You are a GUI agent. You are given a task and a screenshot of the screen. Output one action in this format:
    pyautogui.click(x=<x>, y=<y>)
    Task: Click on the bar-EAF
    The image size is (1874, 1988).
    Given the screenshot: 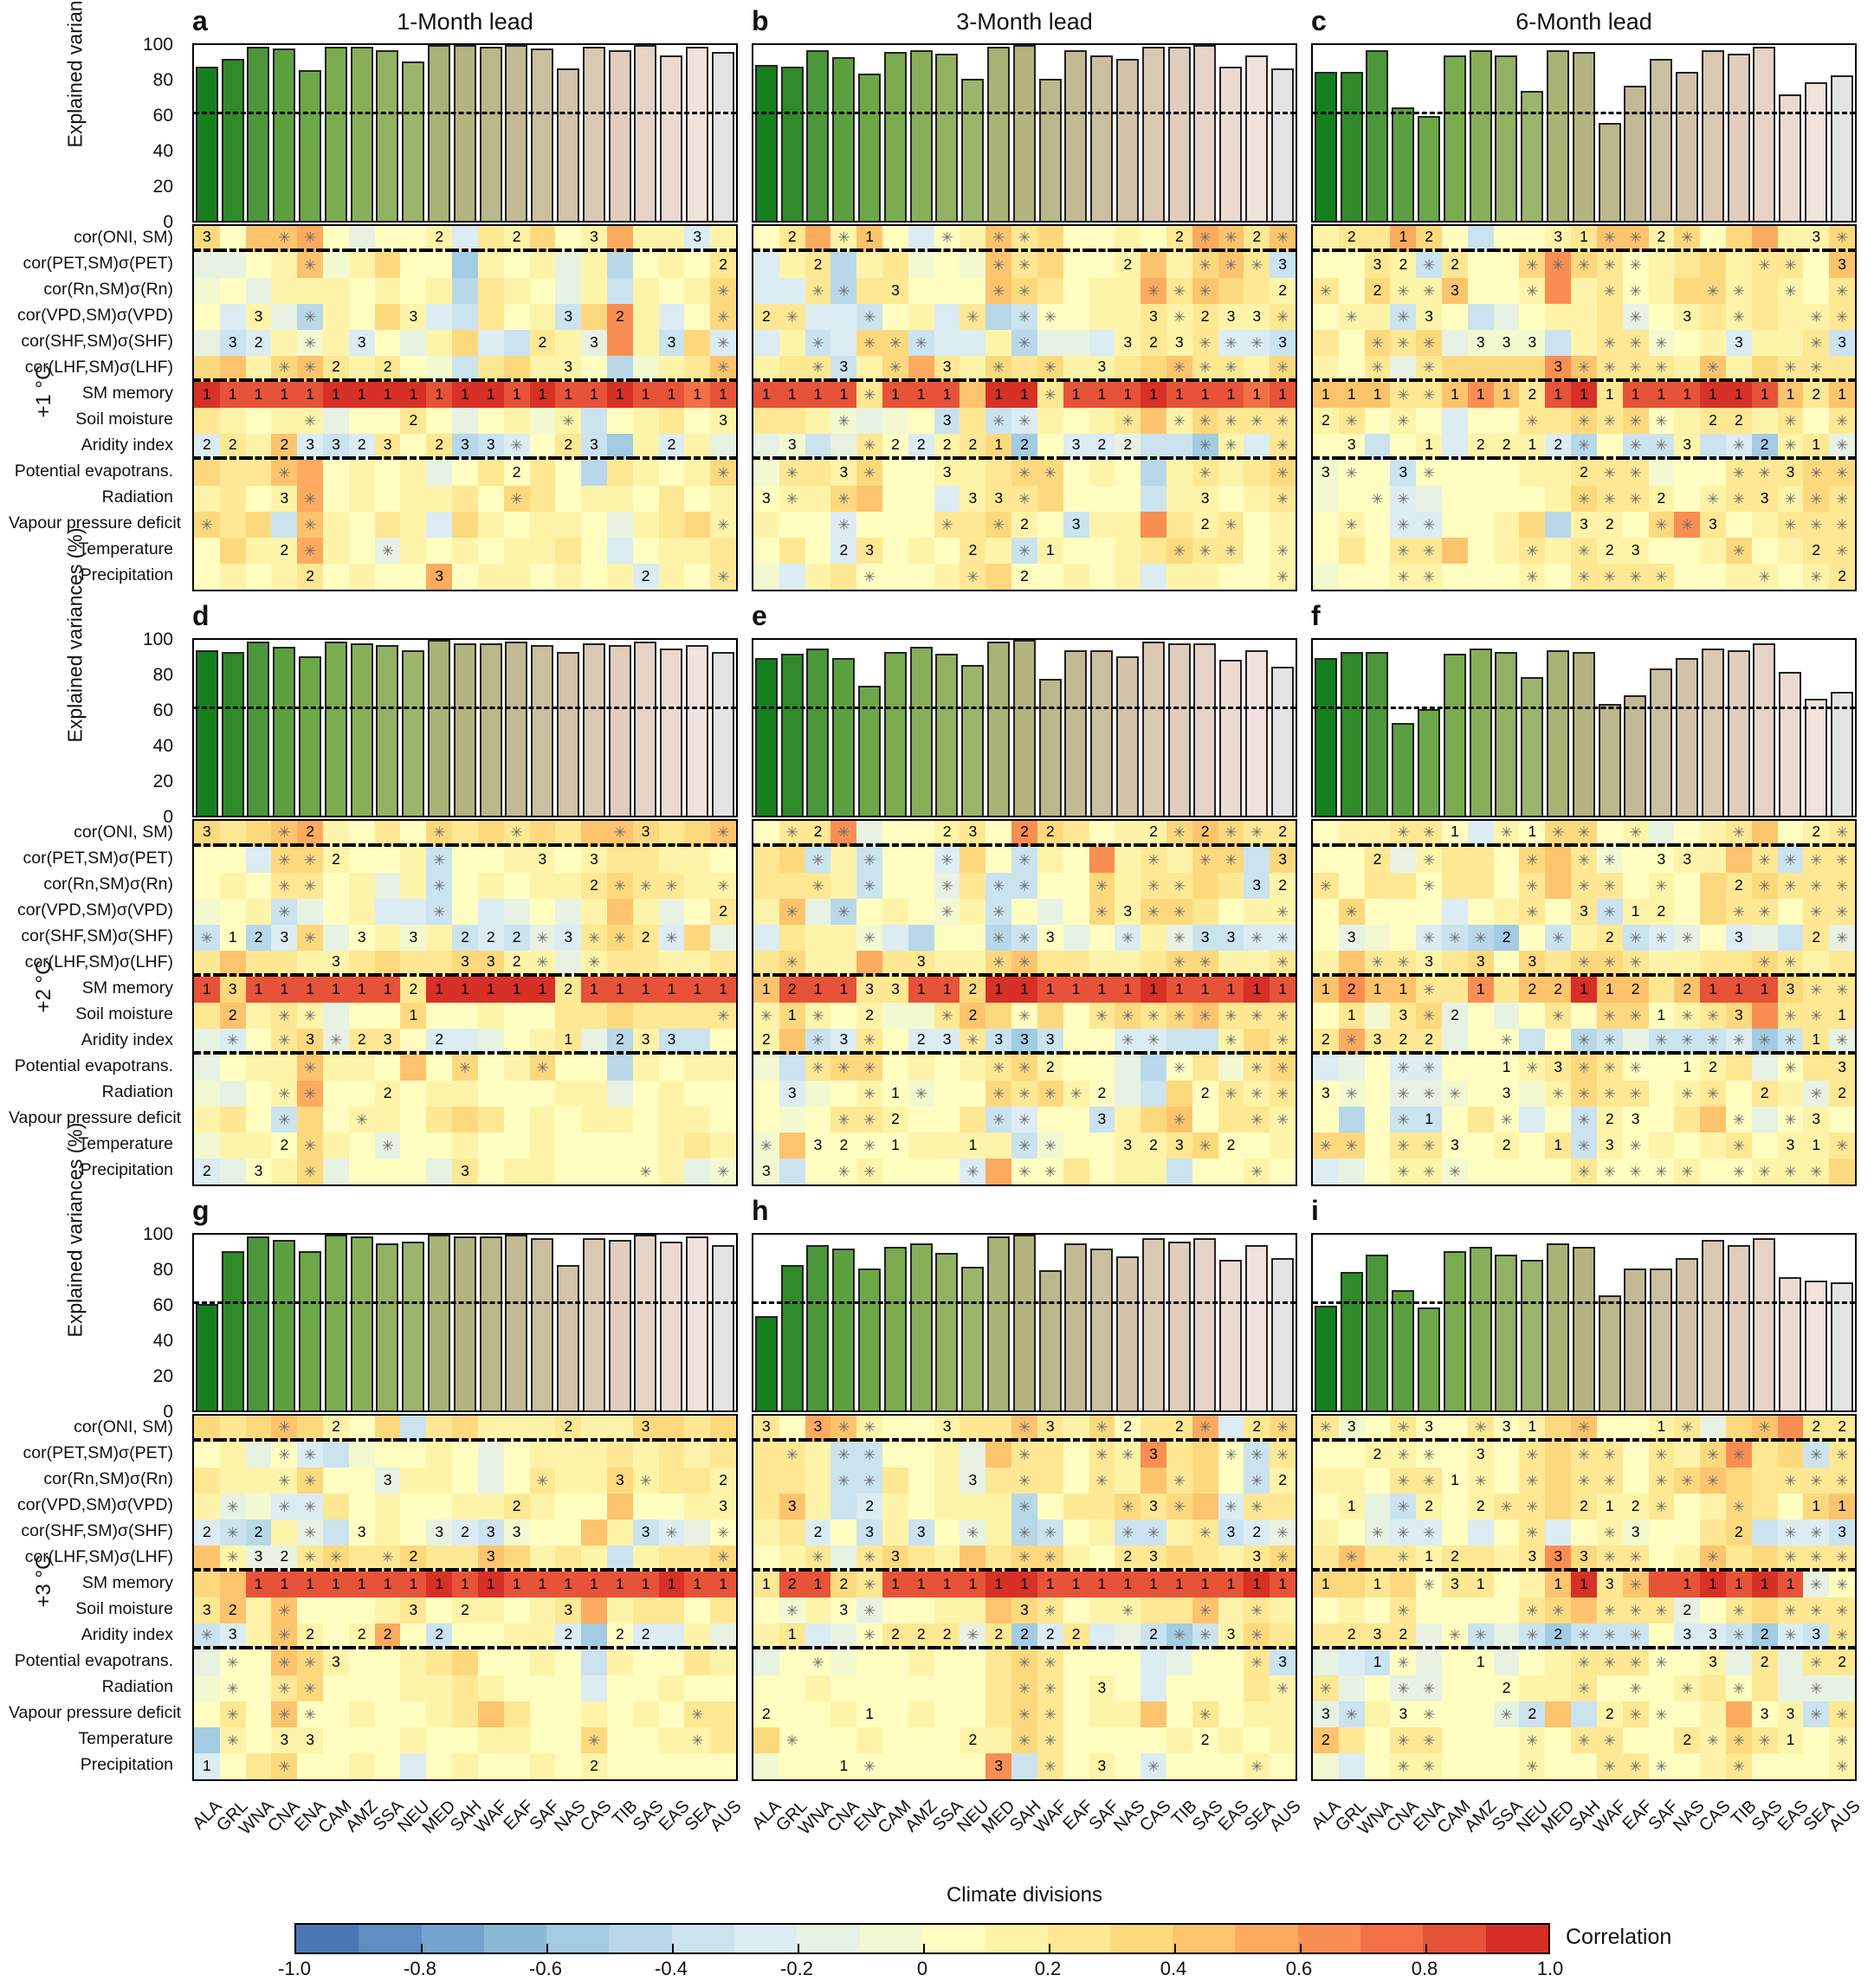 What is the action you would take?
    pyautogui.click(x=516, y=1322)
    